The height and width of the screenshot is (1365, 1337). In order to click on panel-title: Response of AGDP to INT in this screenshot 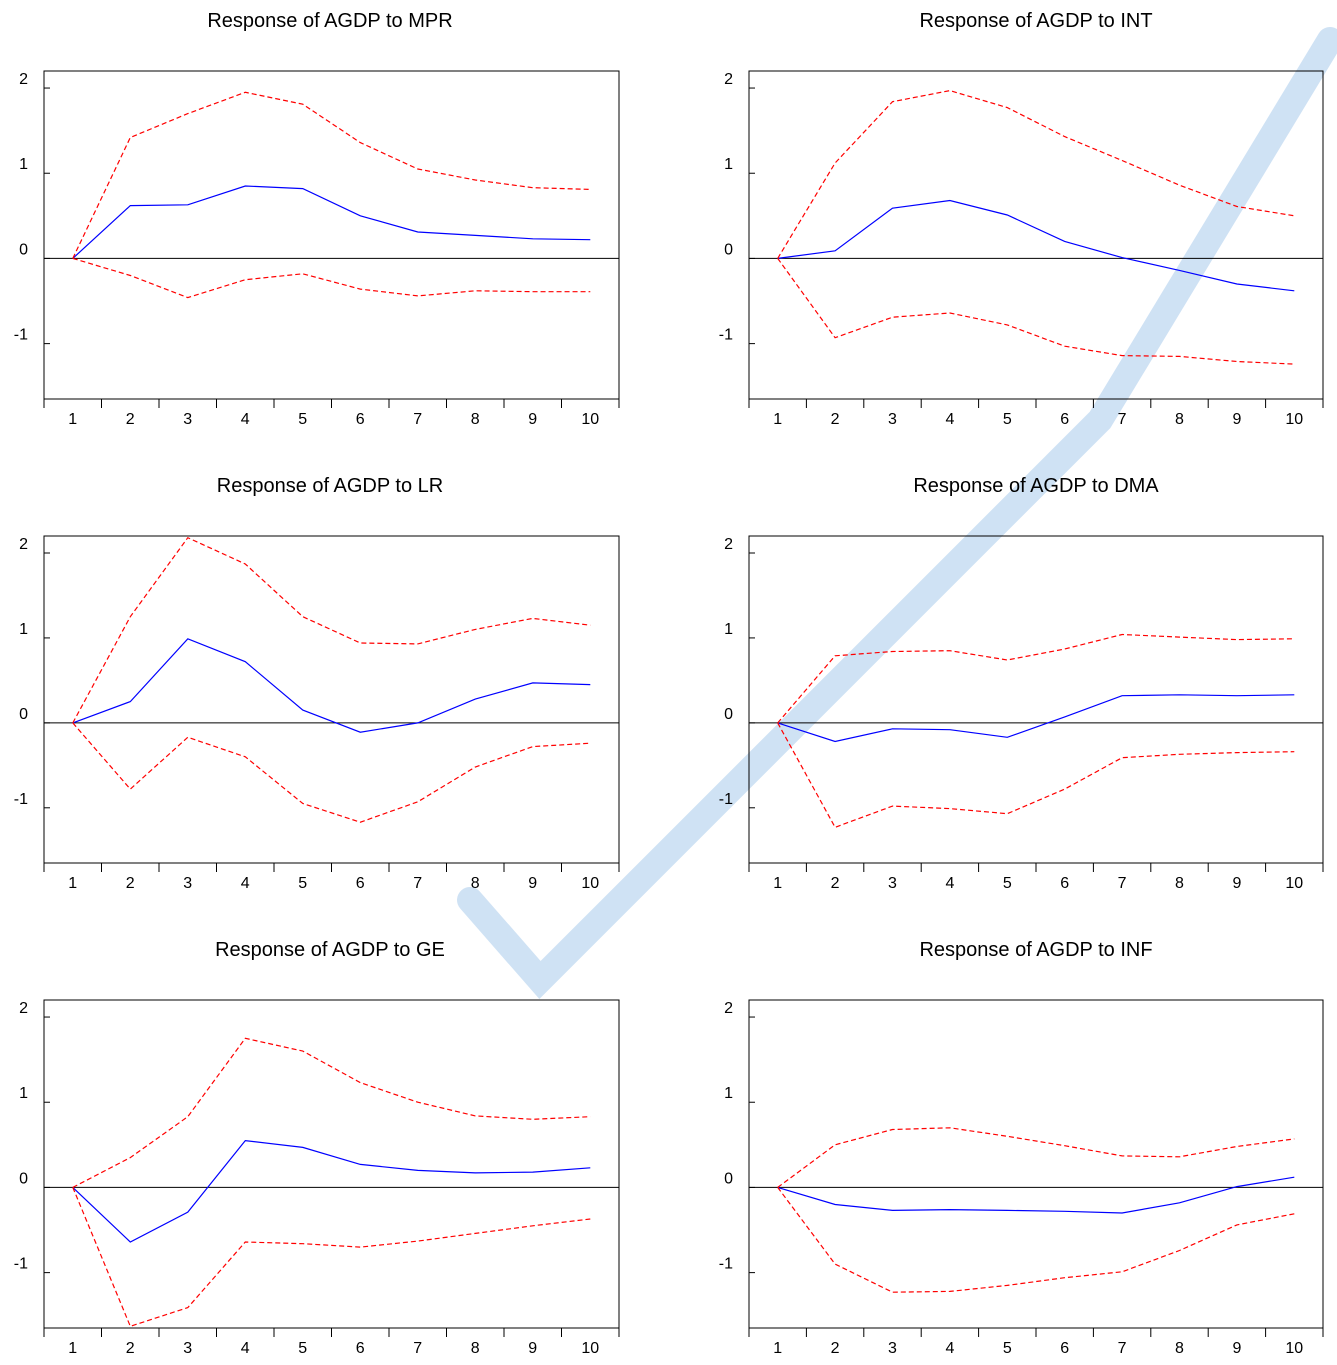, I will do `click(1035, 21)`.